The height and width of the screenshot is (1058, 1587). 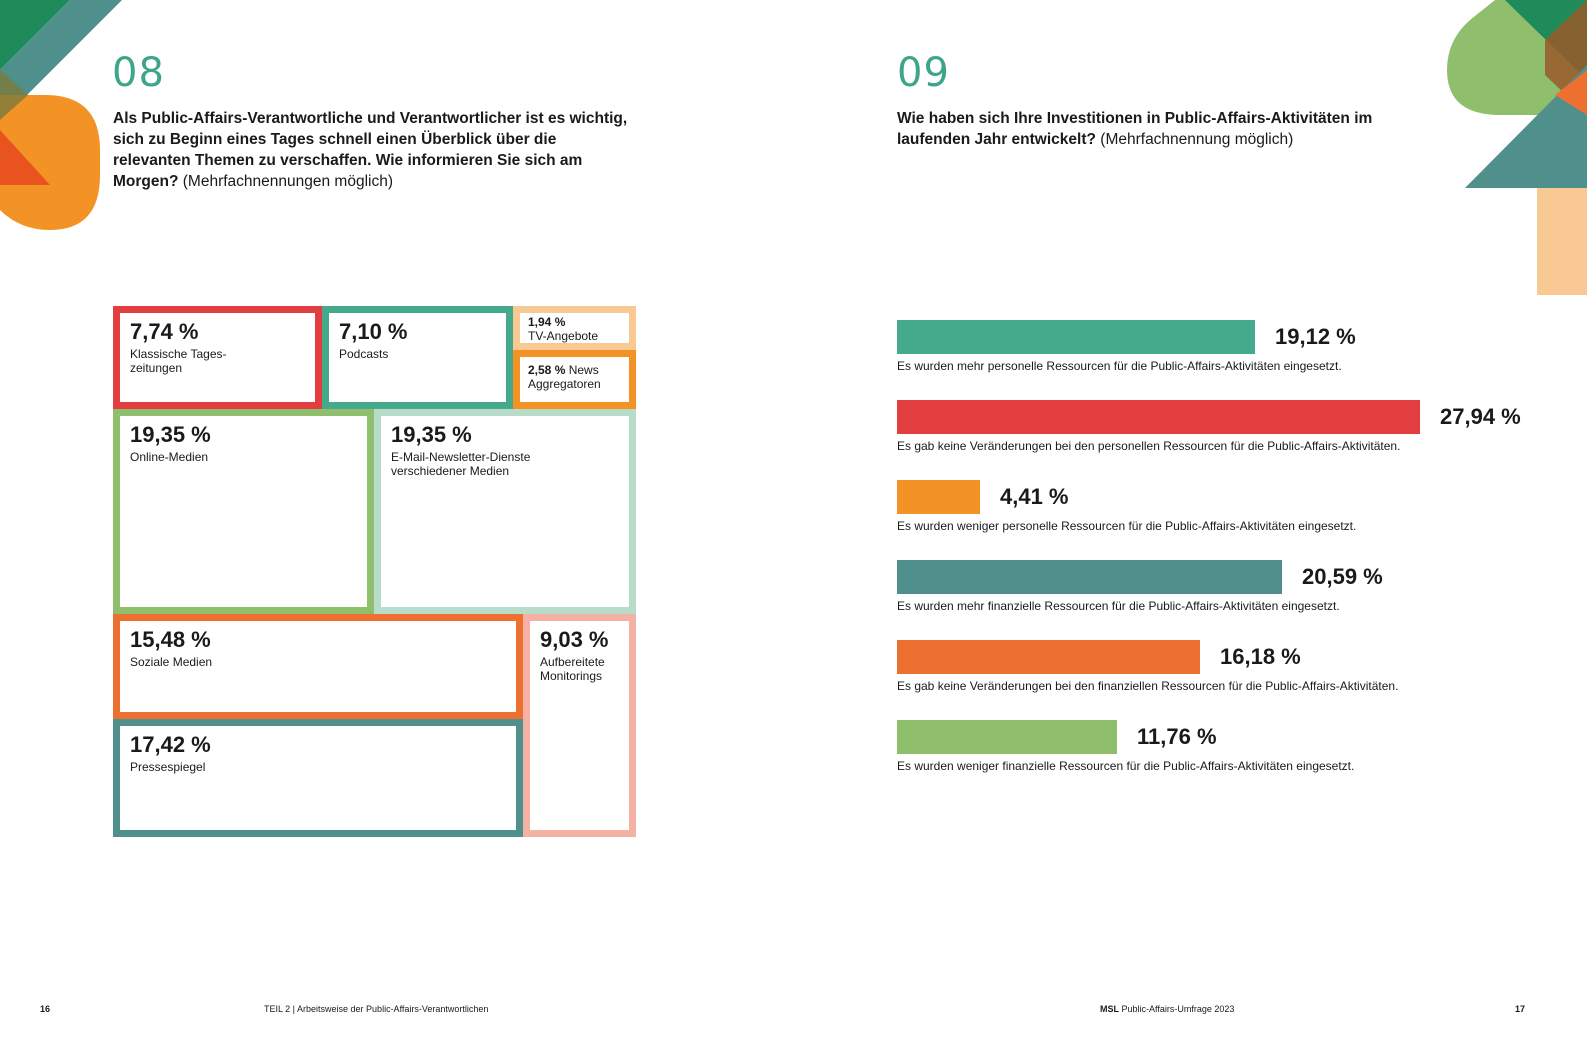 What do you see at coordinates (171, 662) in the screenshot?
I see `treemap-label: Soziale Medien` at bounding box center [171, 662].